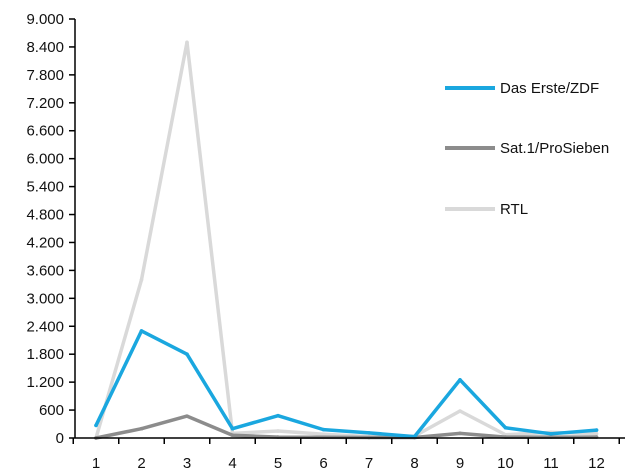 The width and height of the screenshot is (630, 476). I want to click on y-tick-label: 600, so click(51, 410).